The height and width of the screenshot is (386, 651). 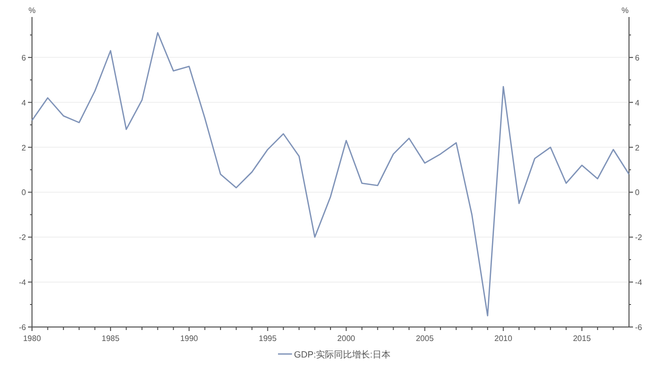 I want to click on y2-axis-title: %, so click(x=625, y=10).